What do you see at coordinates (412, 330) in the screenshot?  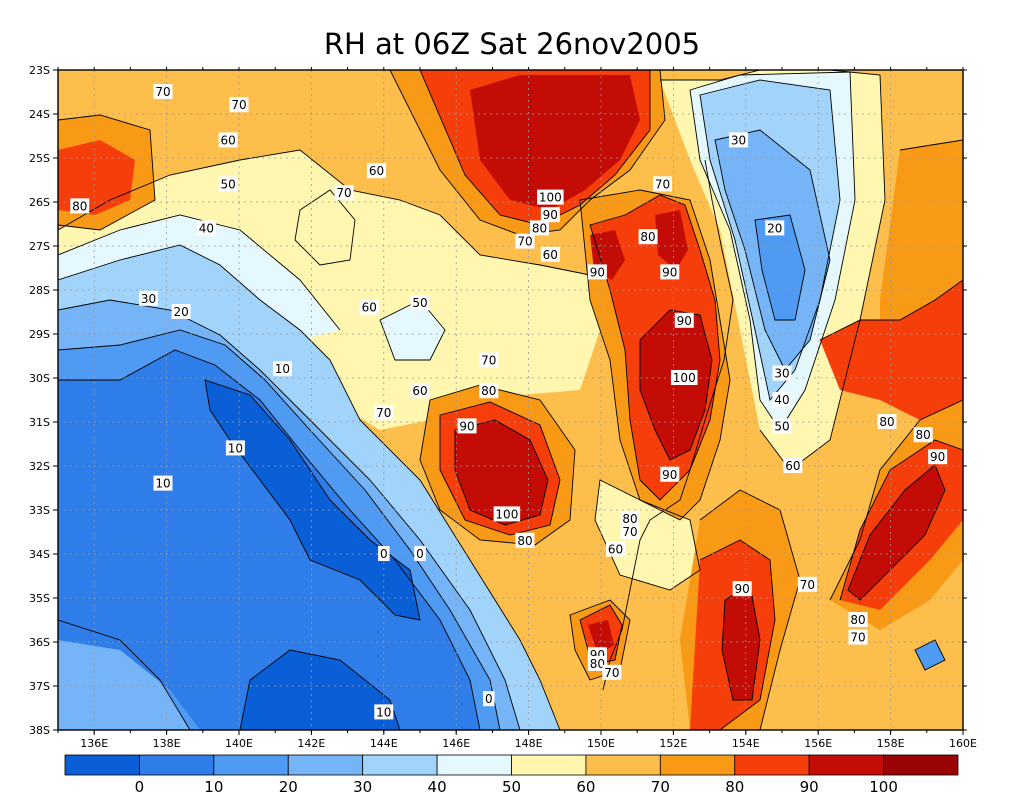 I see `rh-band-50-center` at bounding box center [412, 330].